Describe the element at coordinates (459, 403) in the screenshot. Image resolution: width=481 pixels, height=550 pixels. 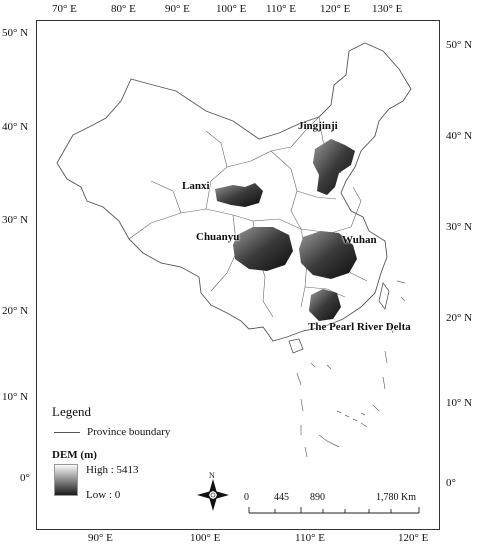
I see `lat-label-right-10: 10° N` at that location.